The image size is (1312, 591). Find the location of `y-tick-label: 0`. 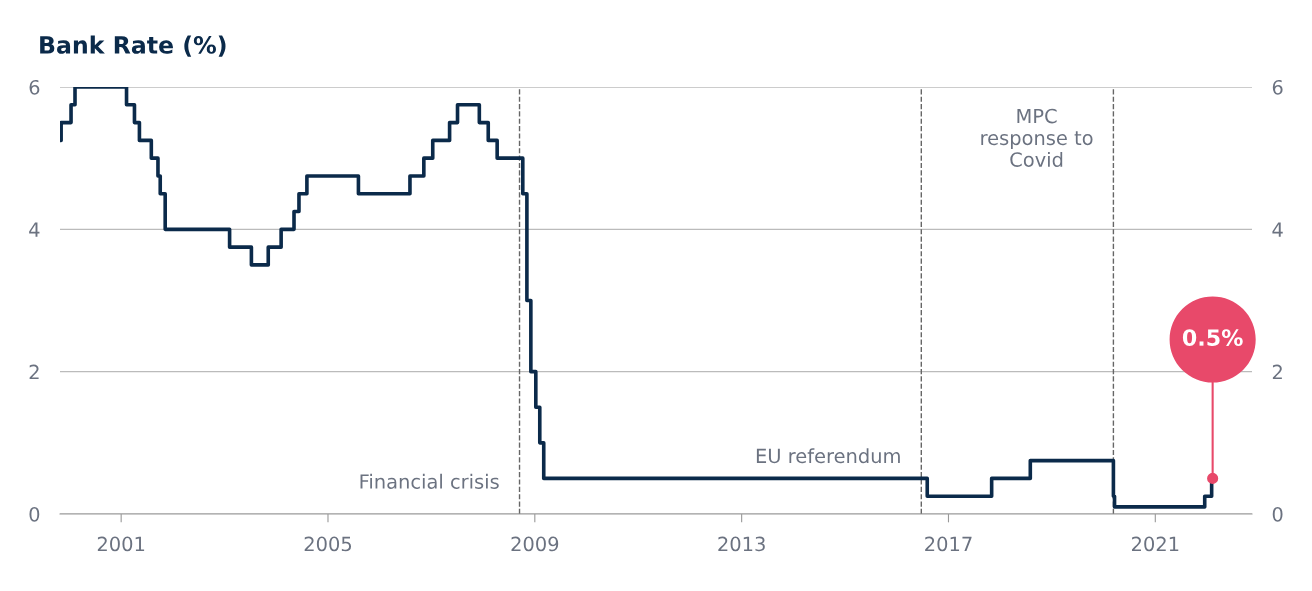

y-tick-label: 0 is located at coordinates (34, 514).